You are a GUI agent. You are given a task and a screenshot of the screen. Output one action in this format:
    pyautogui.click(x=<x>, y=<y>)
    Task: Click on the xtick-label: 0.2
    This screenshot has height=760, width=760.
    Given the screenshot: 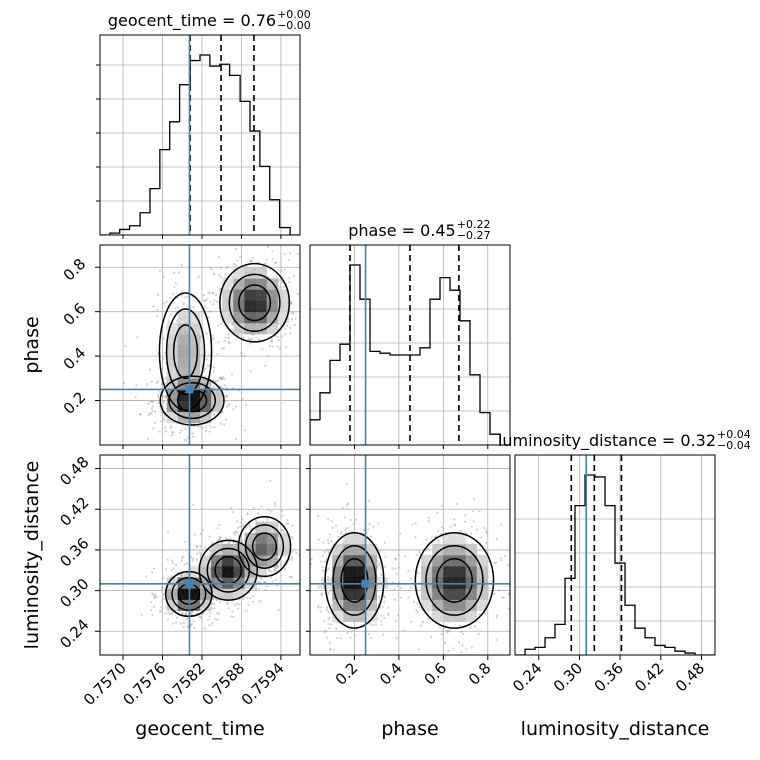 What is the action you would take?
    pyautogui.click(x=347, y=674)
    